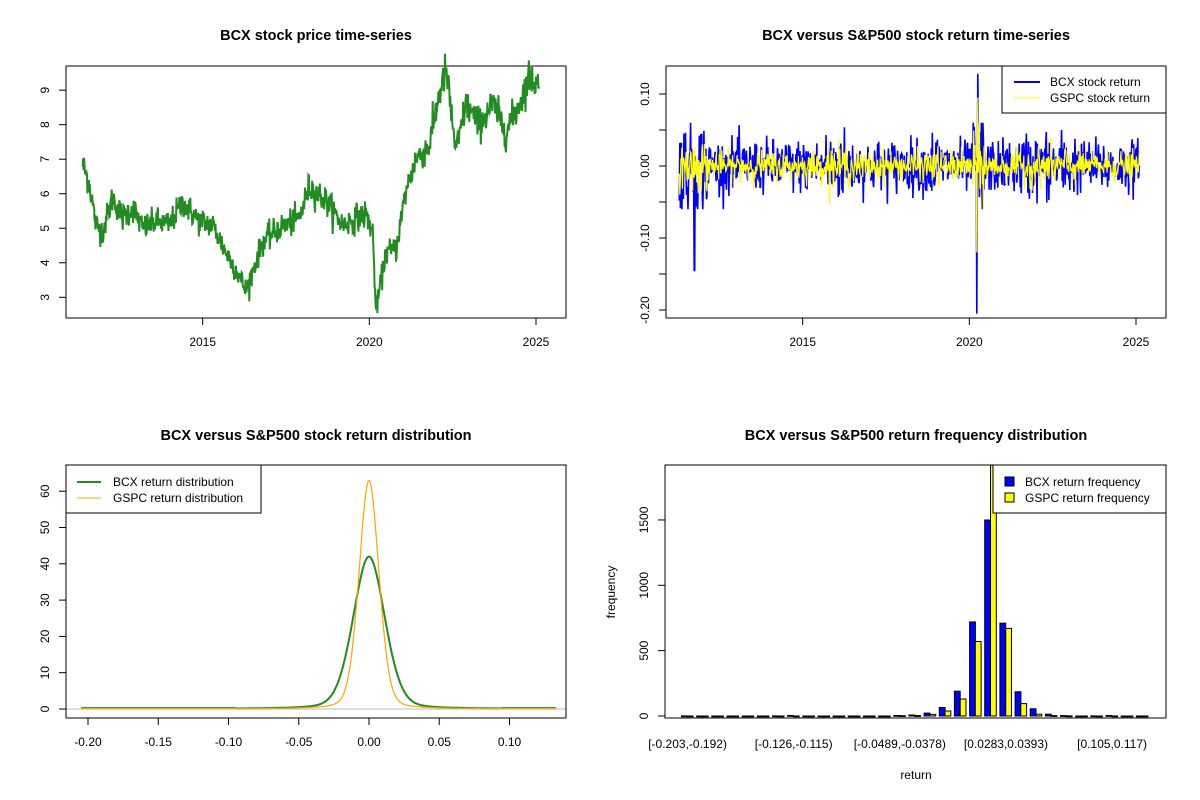 Image resolution: width=1200 pixels, height=800 pixels. Describe the element at coordinates (915, 775) in the screenshot. I see `histogram-xlabel: return` at that location.